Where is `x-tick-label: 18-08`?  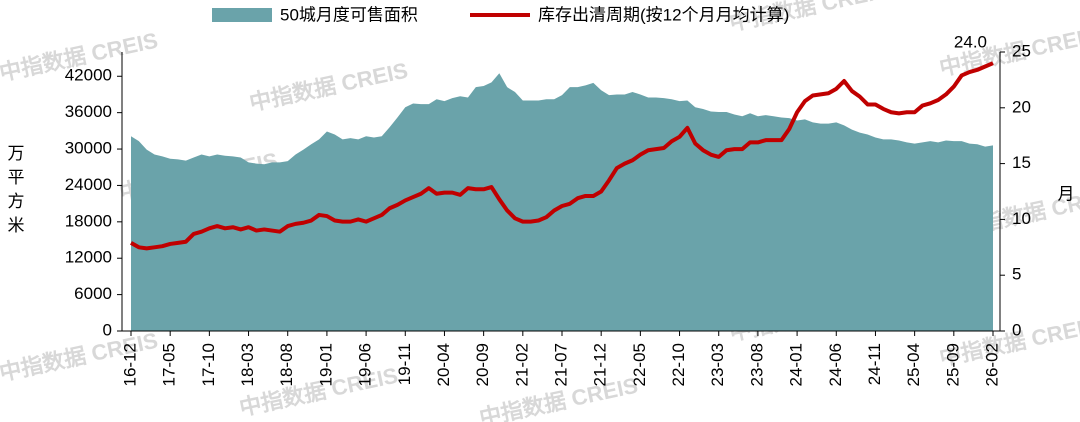
x-tick-label: 18-08 is located at coordinates (286, 364).